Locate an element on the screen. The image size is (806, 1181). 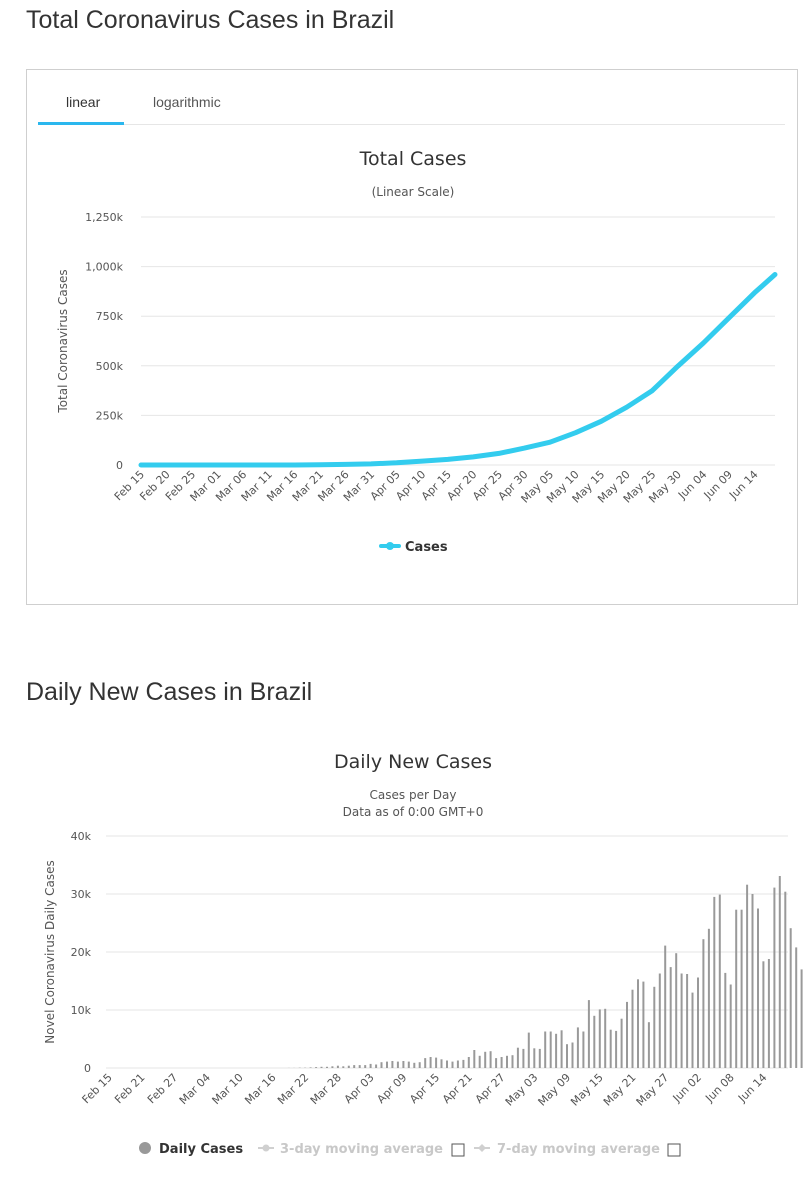
toggle-3-day-average-checkbox is located at coordinates (458, 1150).